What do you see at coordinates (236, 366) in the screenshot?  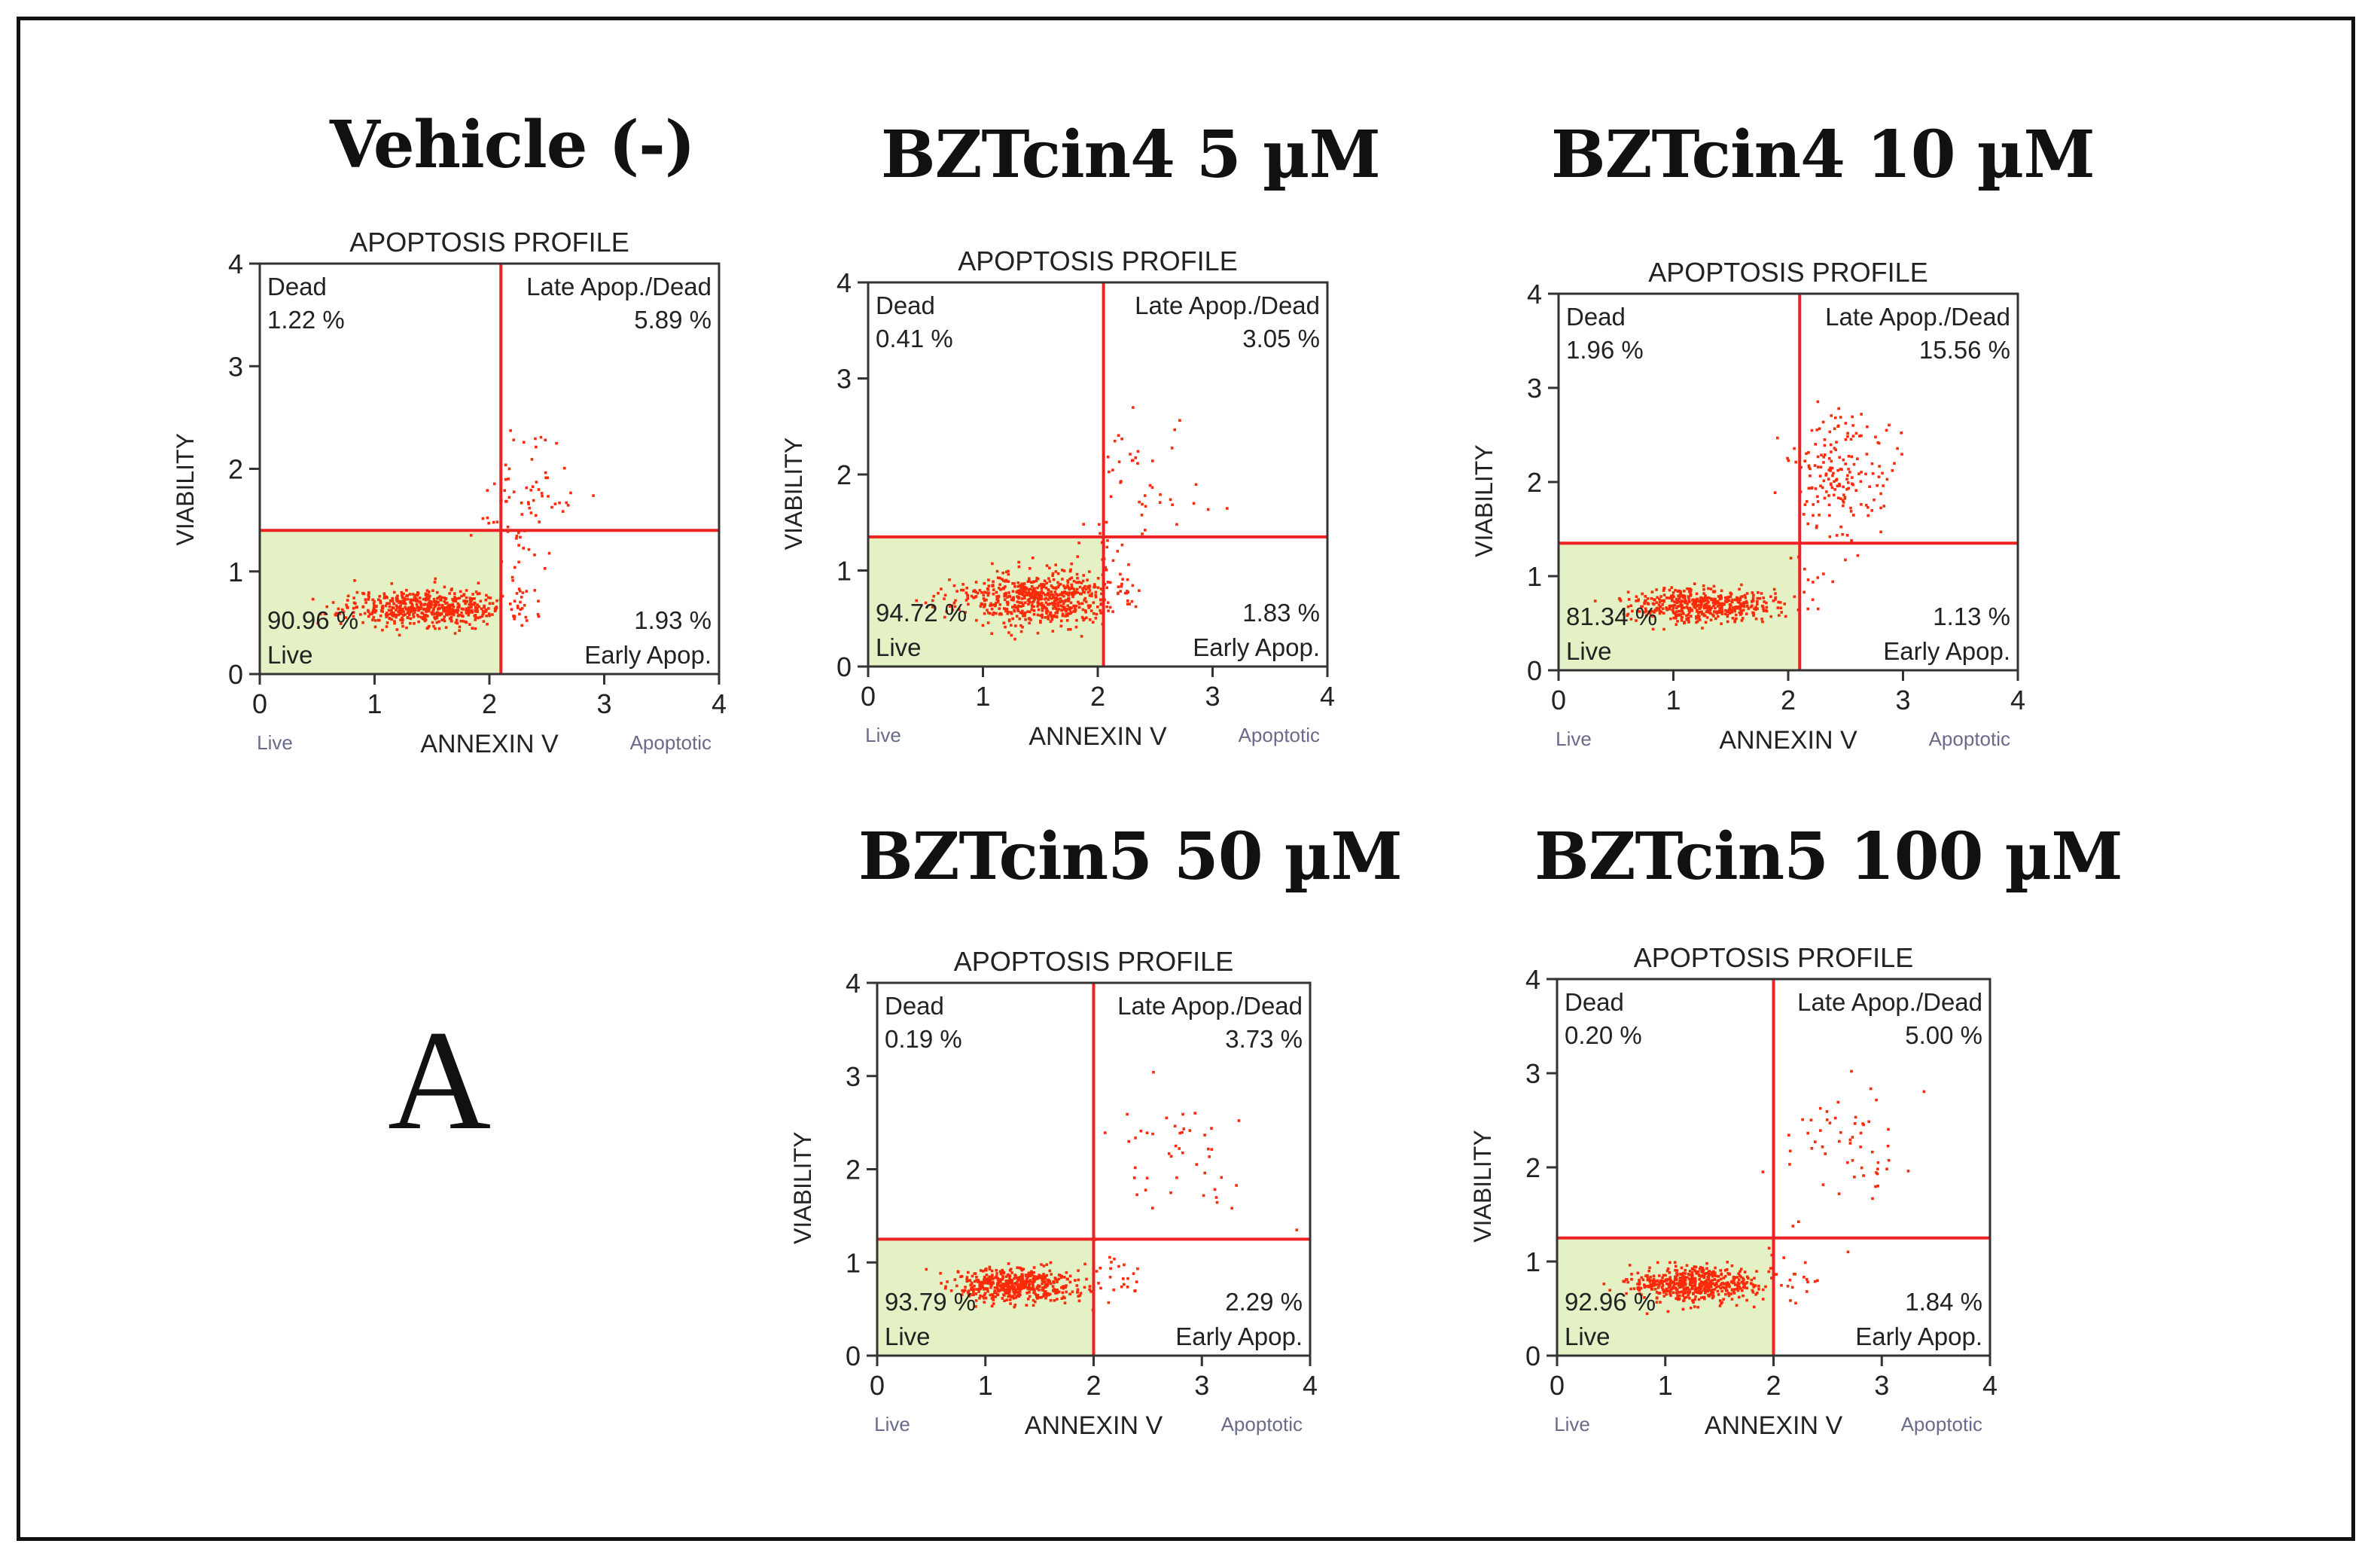 I see `y-tick-label: 3` at bounding box center [236, 366].